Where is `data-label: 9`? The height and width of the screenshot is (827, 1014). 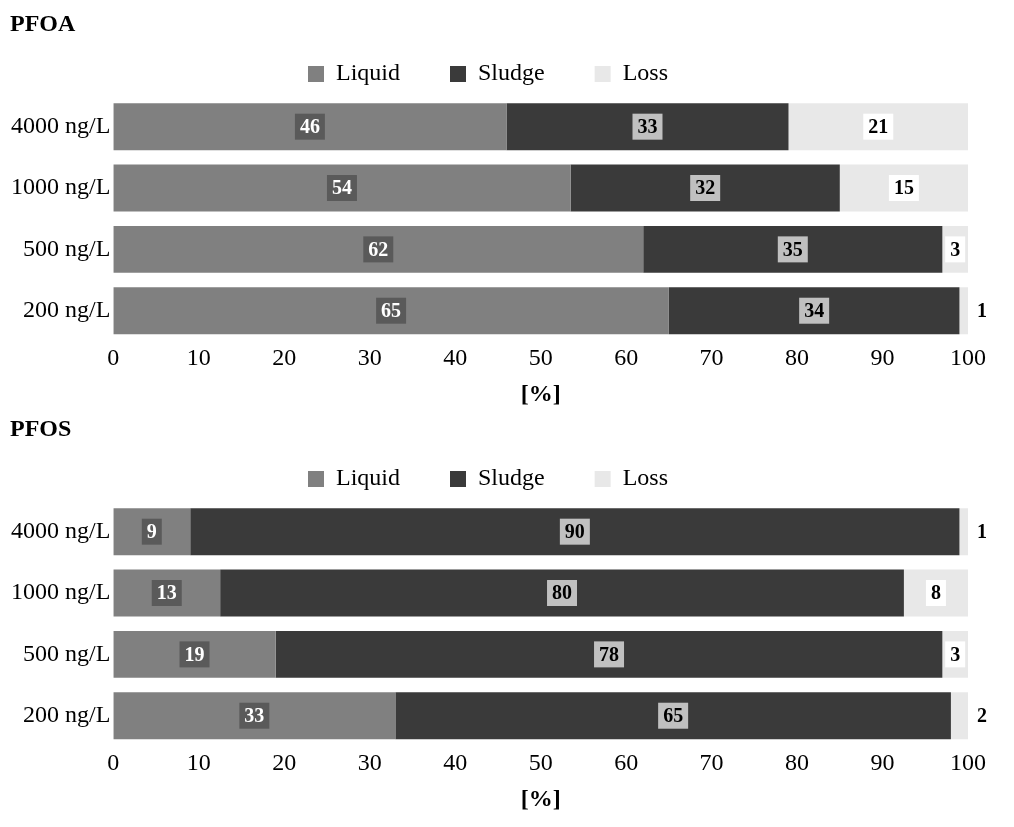
data-label: 9 is located at coordinates (151, 530).